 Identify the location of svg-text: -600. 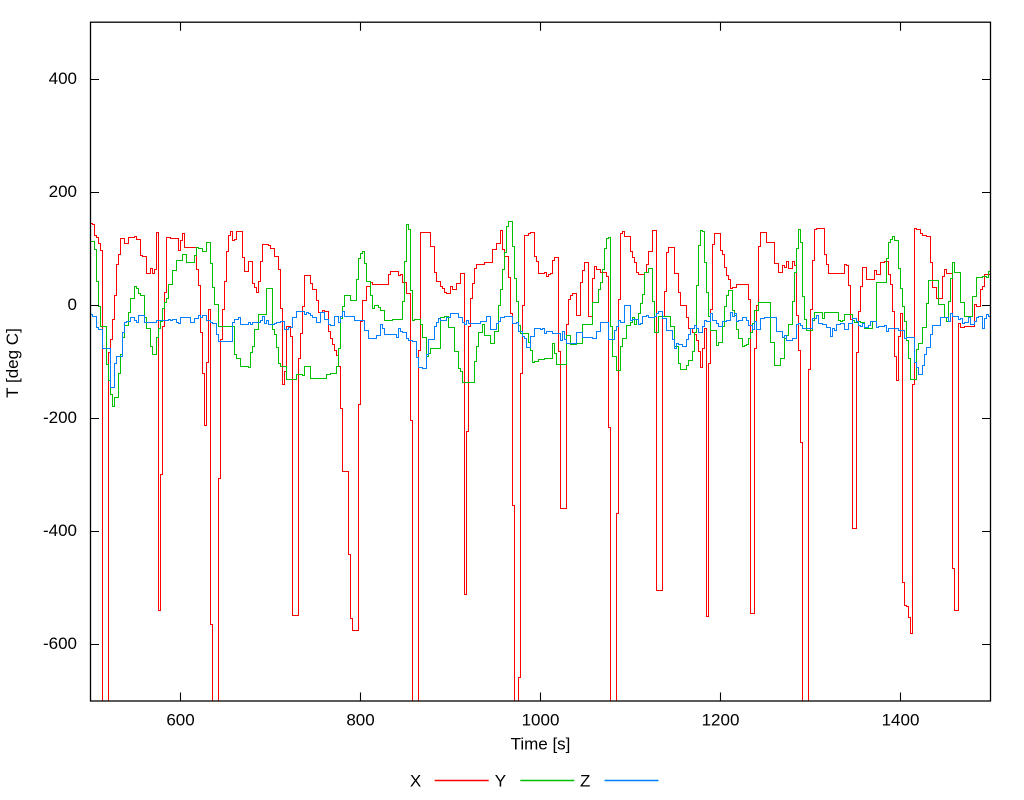
(60, 643).